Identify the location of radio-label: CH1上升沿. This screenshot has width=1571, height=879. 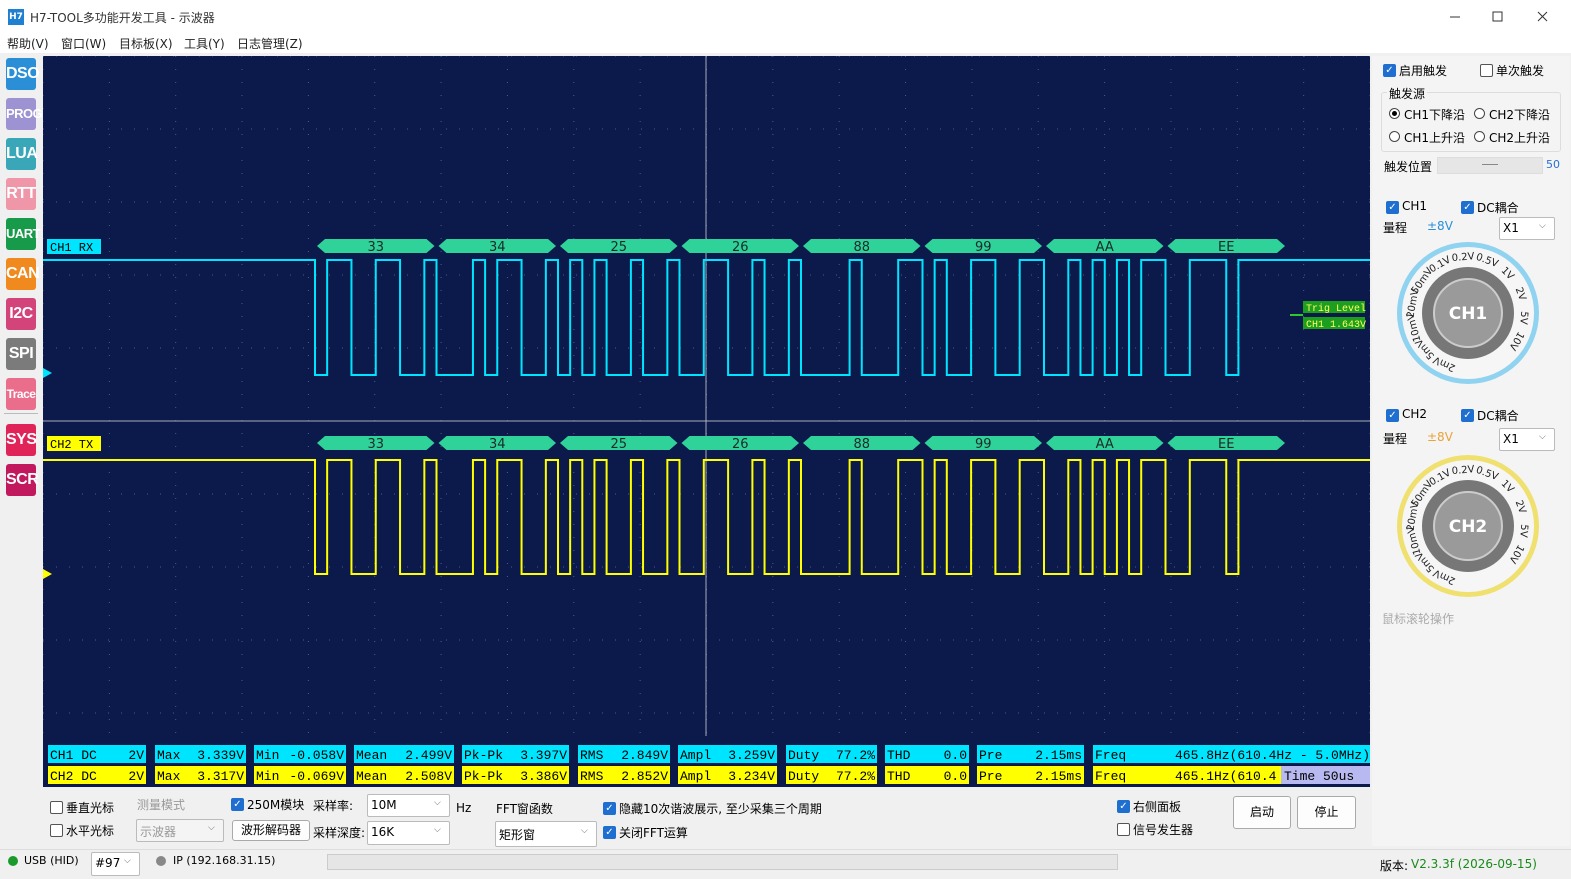
(1435, 138).